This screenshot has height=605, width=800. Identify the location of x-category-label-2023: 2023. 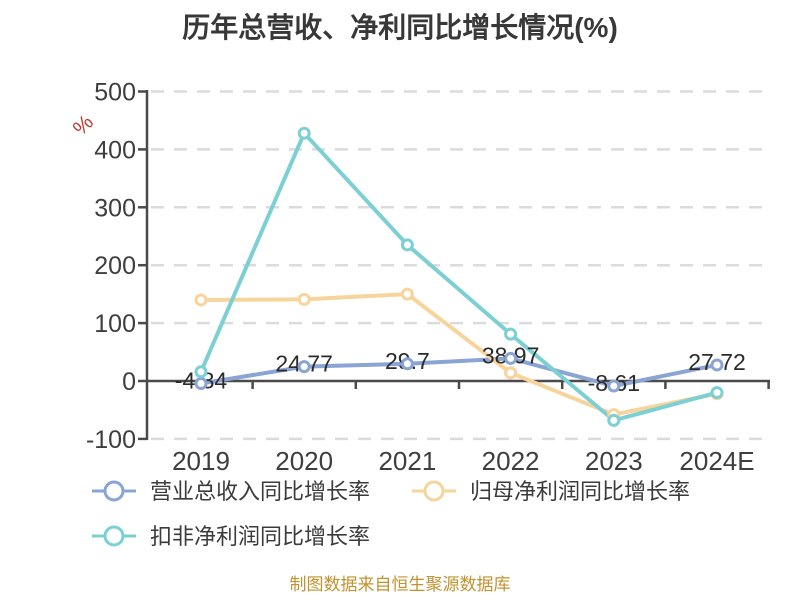
(614, 461).